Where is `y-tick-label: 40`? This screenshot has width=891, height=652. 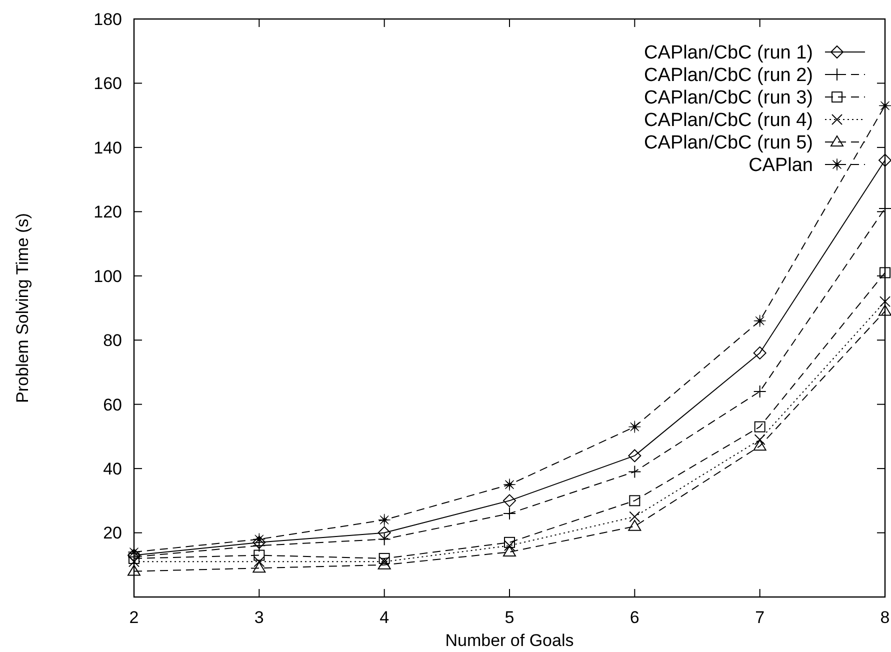 y-tick-label: 40 is located at coordinates (112, 469).